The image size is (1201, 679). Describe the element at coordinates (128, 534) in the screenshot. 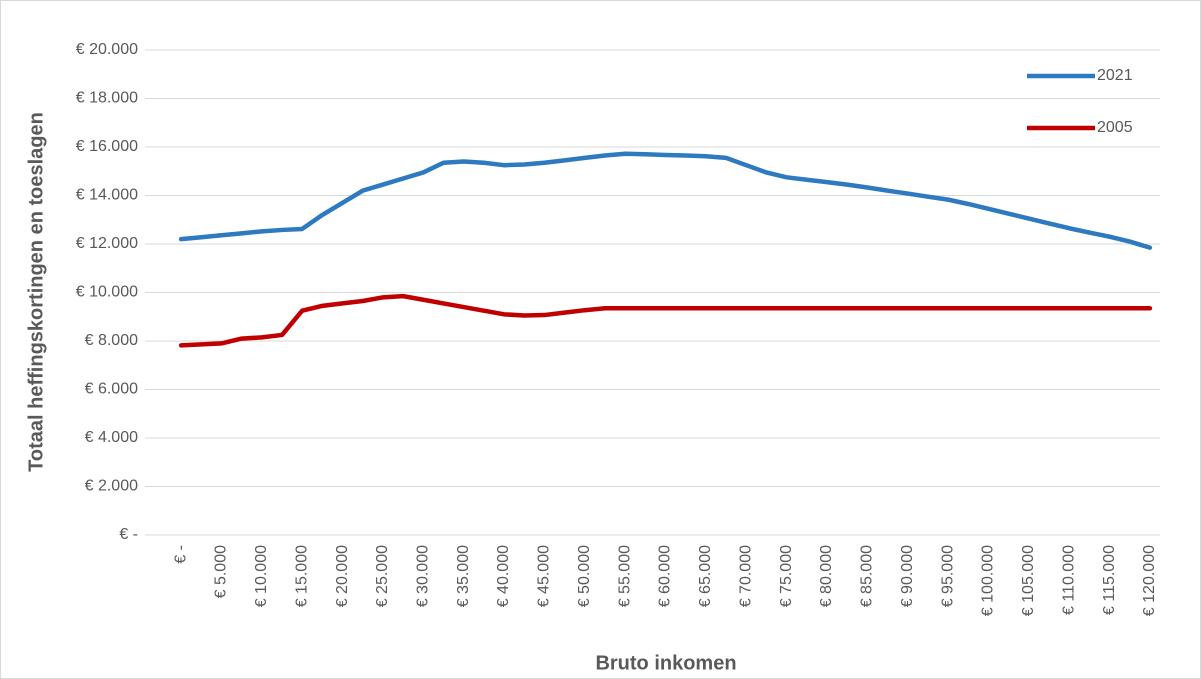

I see `y-tick-label: € -` at that location.